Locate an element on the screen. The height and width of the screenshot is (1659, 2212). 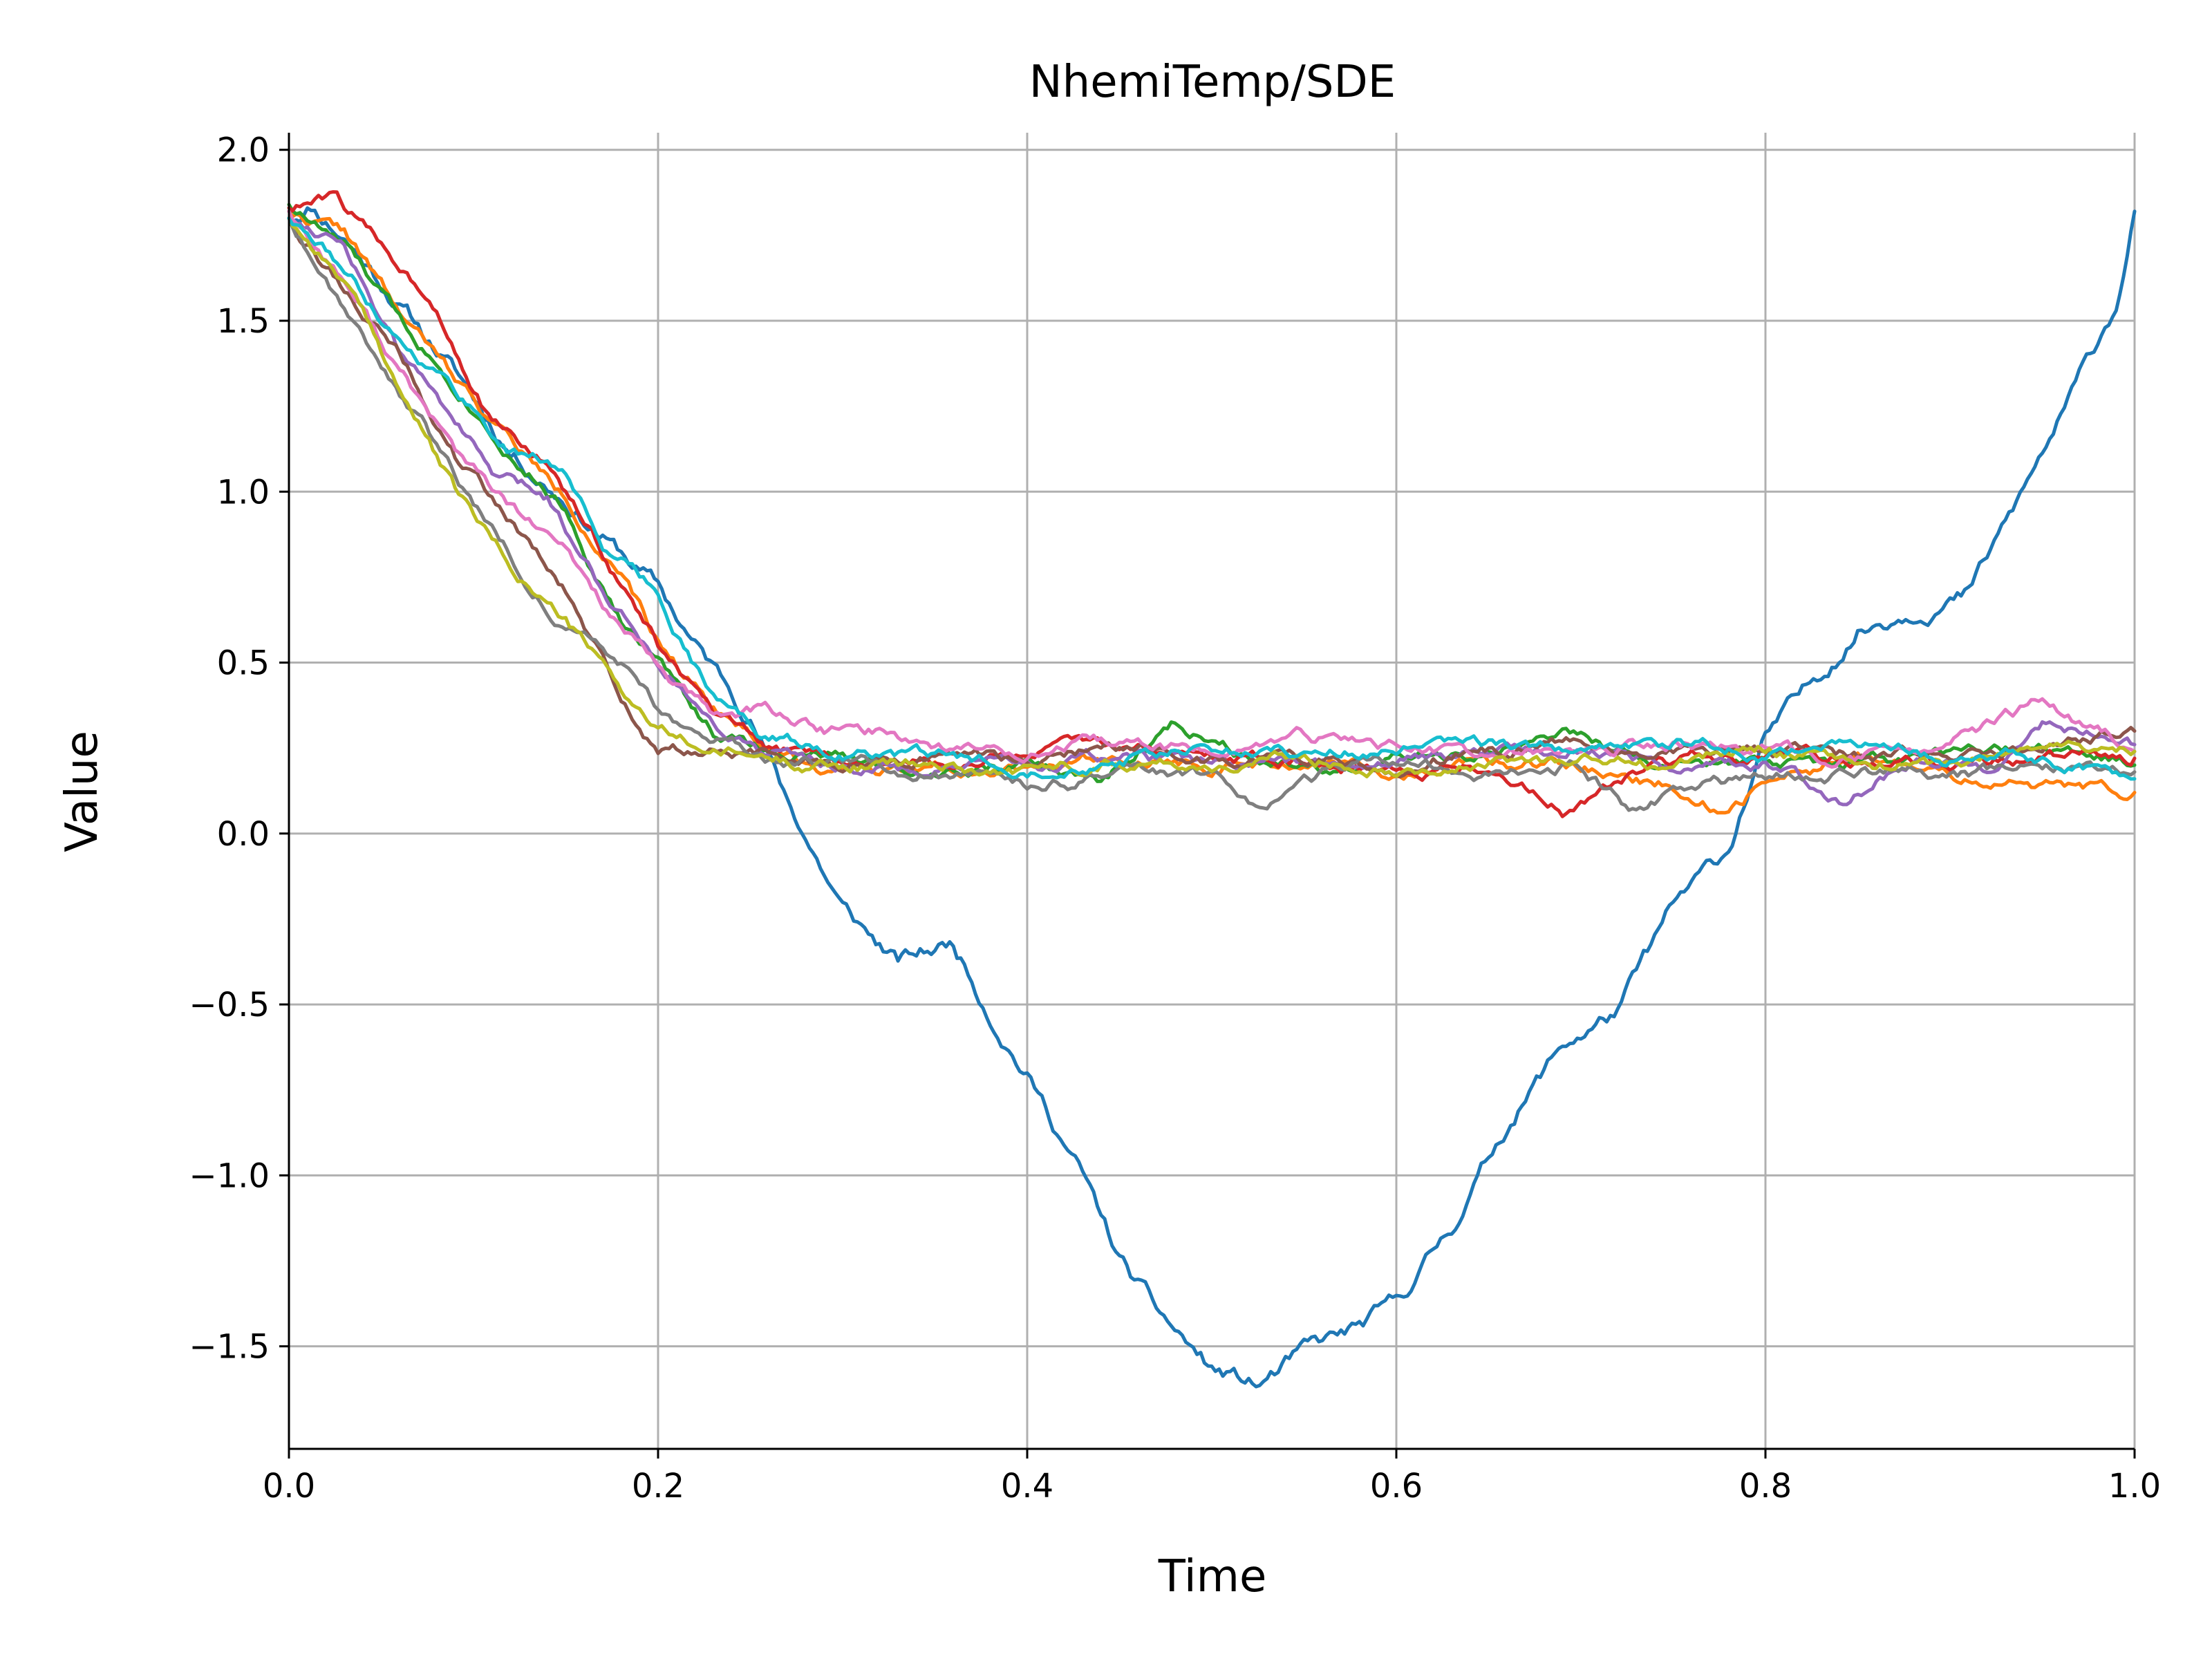
x-tick-label: 0.6 is located at coordinates (1396, 1487).